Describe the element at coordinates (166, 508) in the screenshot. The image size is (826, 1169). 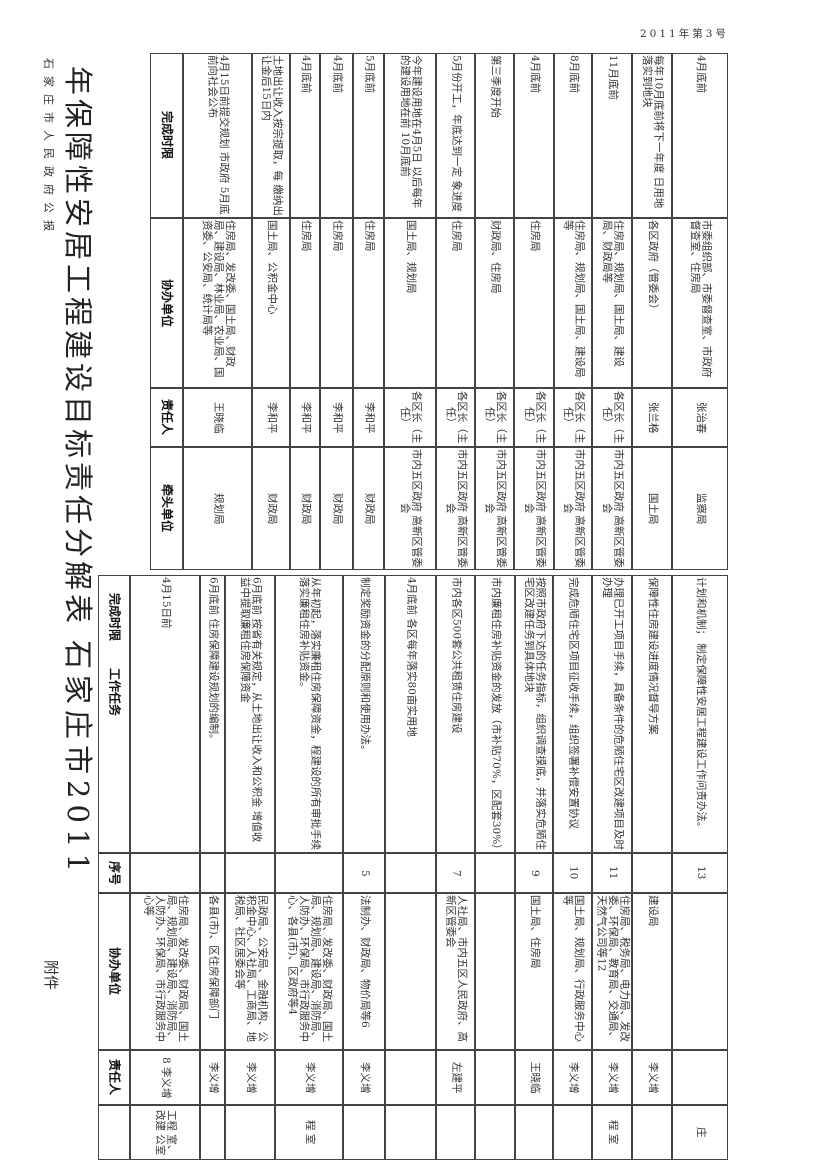
I see `column-header-lead: 牵头单位` at that location.